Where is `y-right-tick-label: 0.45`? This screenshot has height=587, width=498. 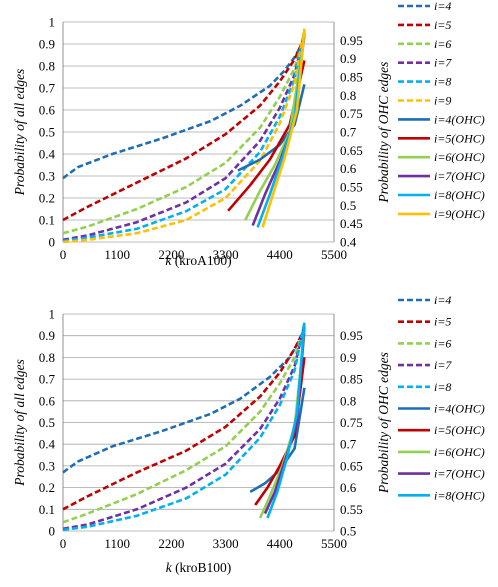 y-right-tick-label: 0.45 is located at coordinates (351, 223).